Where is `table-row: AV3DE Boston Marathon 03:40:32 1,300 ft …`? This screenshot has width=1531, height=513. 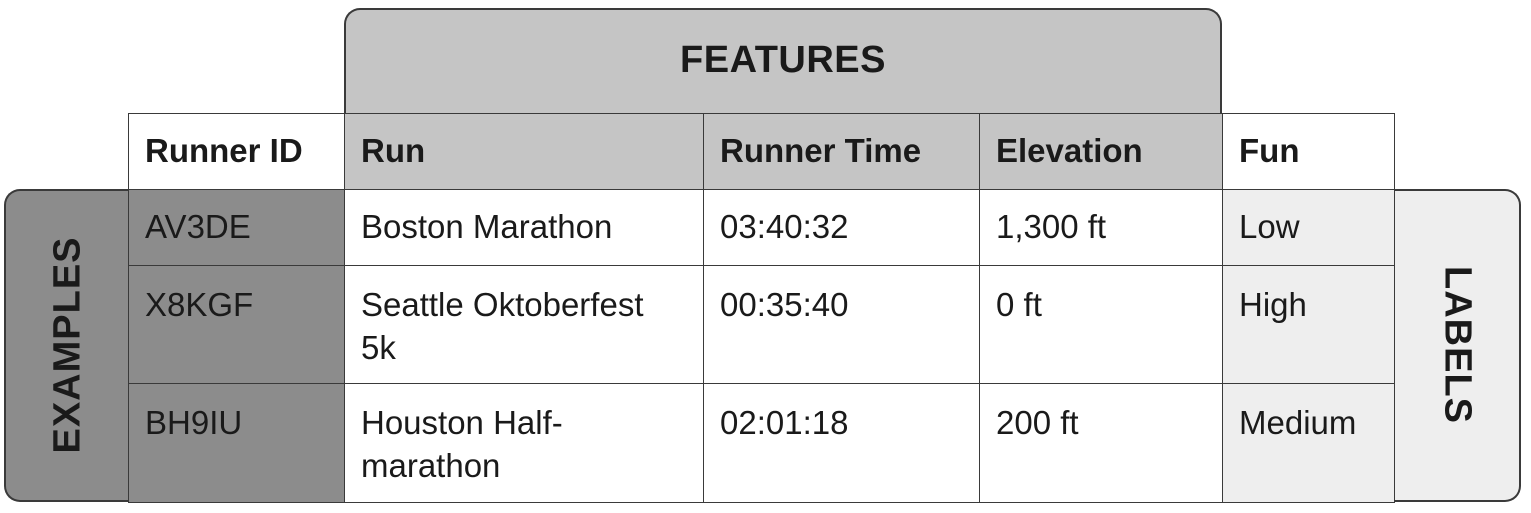
table-row: AV3DE Boston Marathon 03:40:32 1,300 ft … is located at coordinates (761, 227).